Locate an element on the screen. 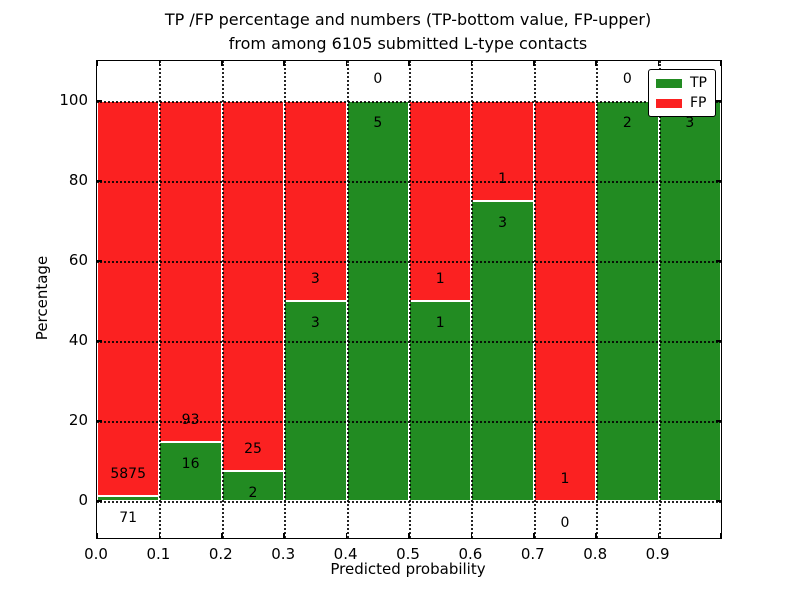 The image size is (800, 600). legend: TP FP is located at coordinates (682, 93).